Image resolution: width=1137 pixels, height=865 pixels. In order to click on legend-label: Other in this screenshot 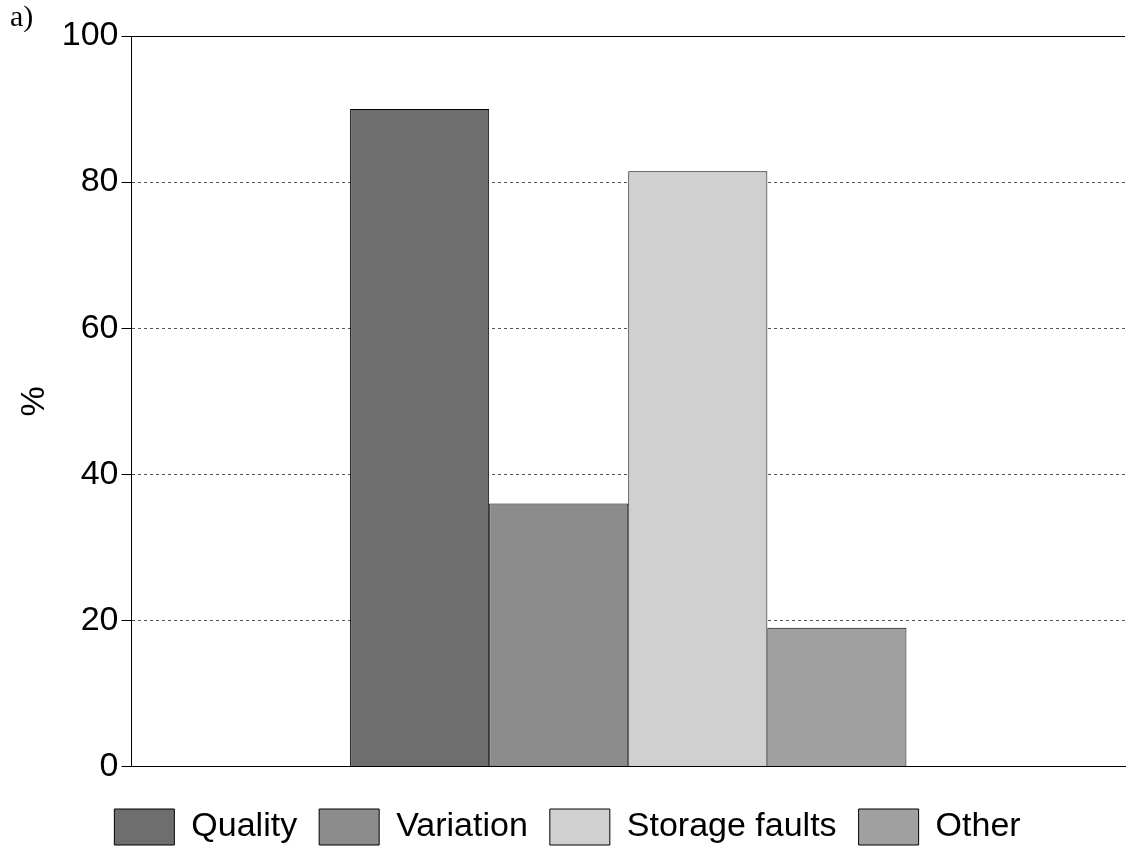, I will do `click(978, 824)`.